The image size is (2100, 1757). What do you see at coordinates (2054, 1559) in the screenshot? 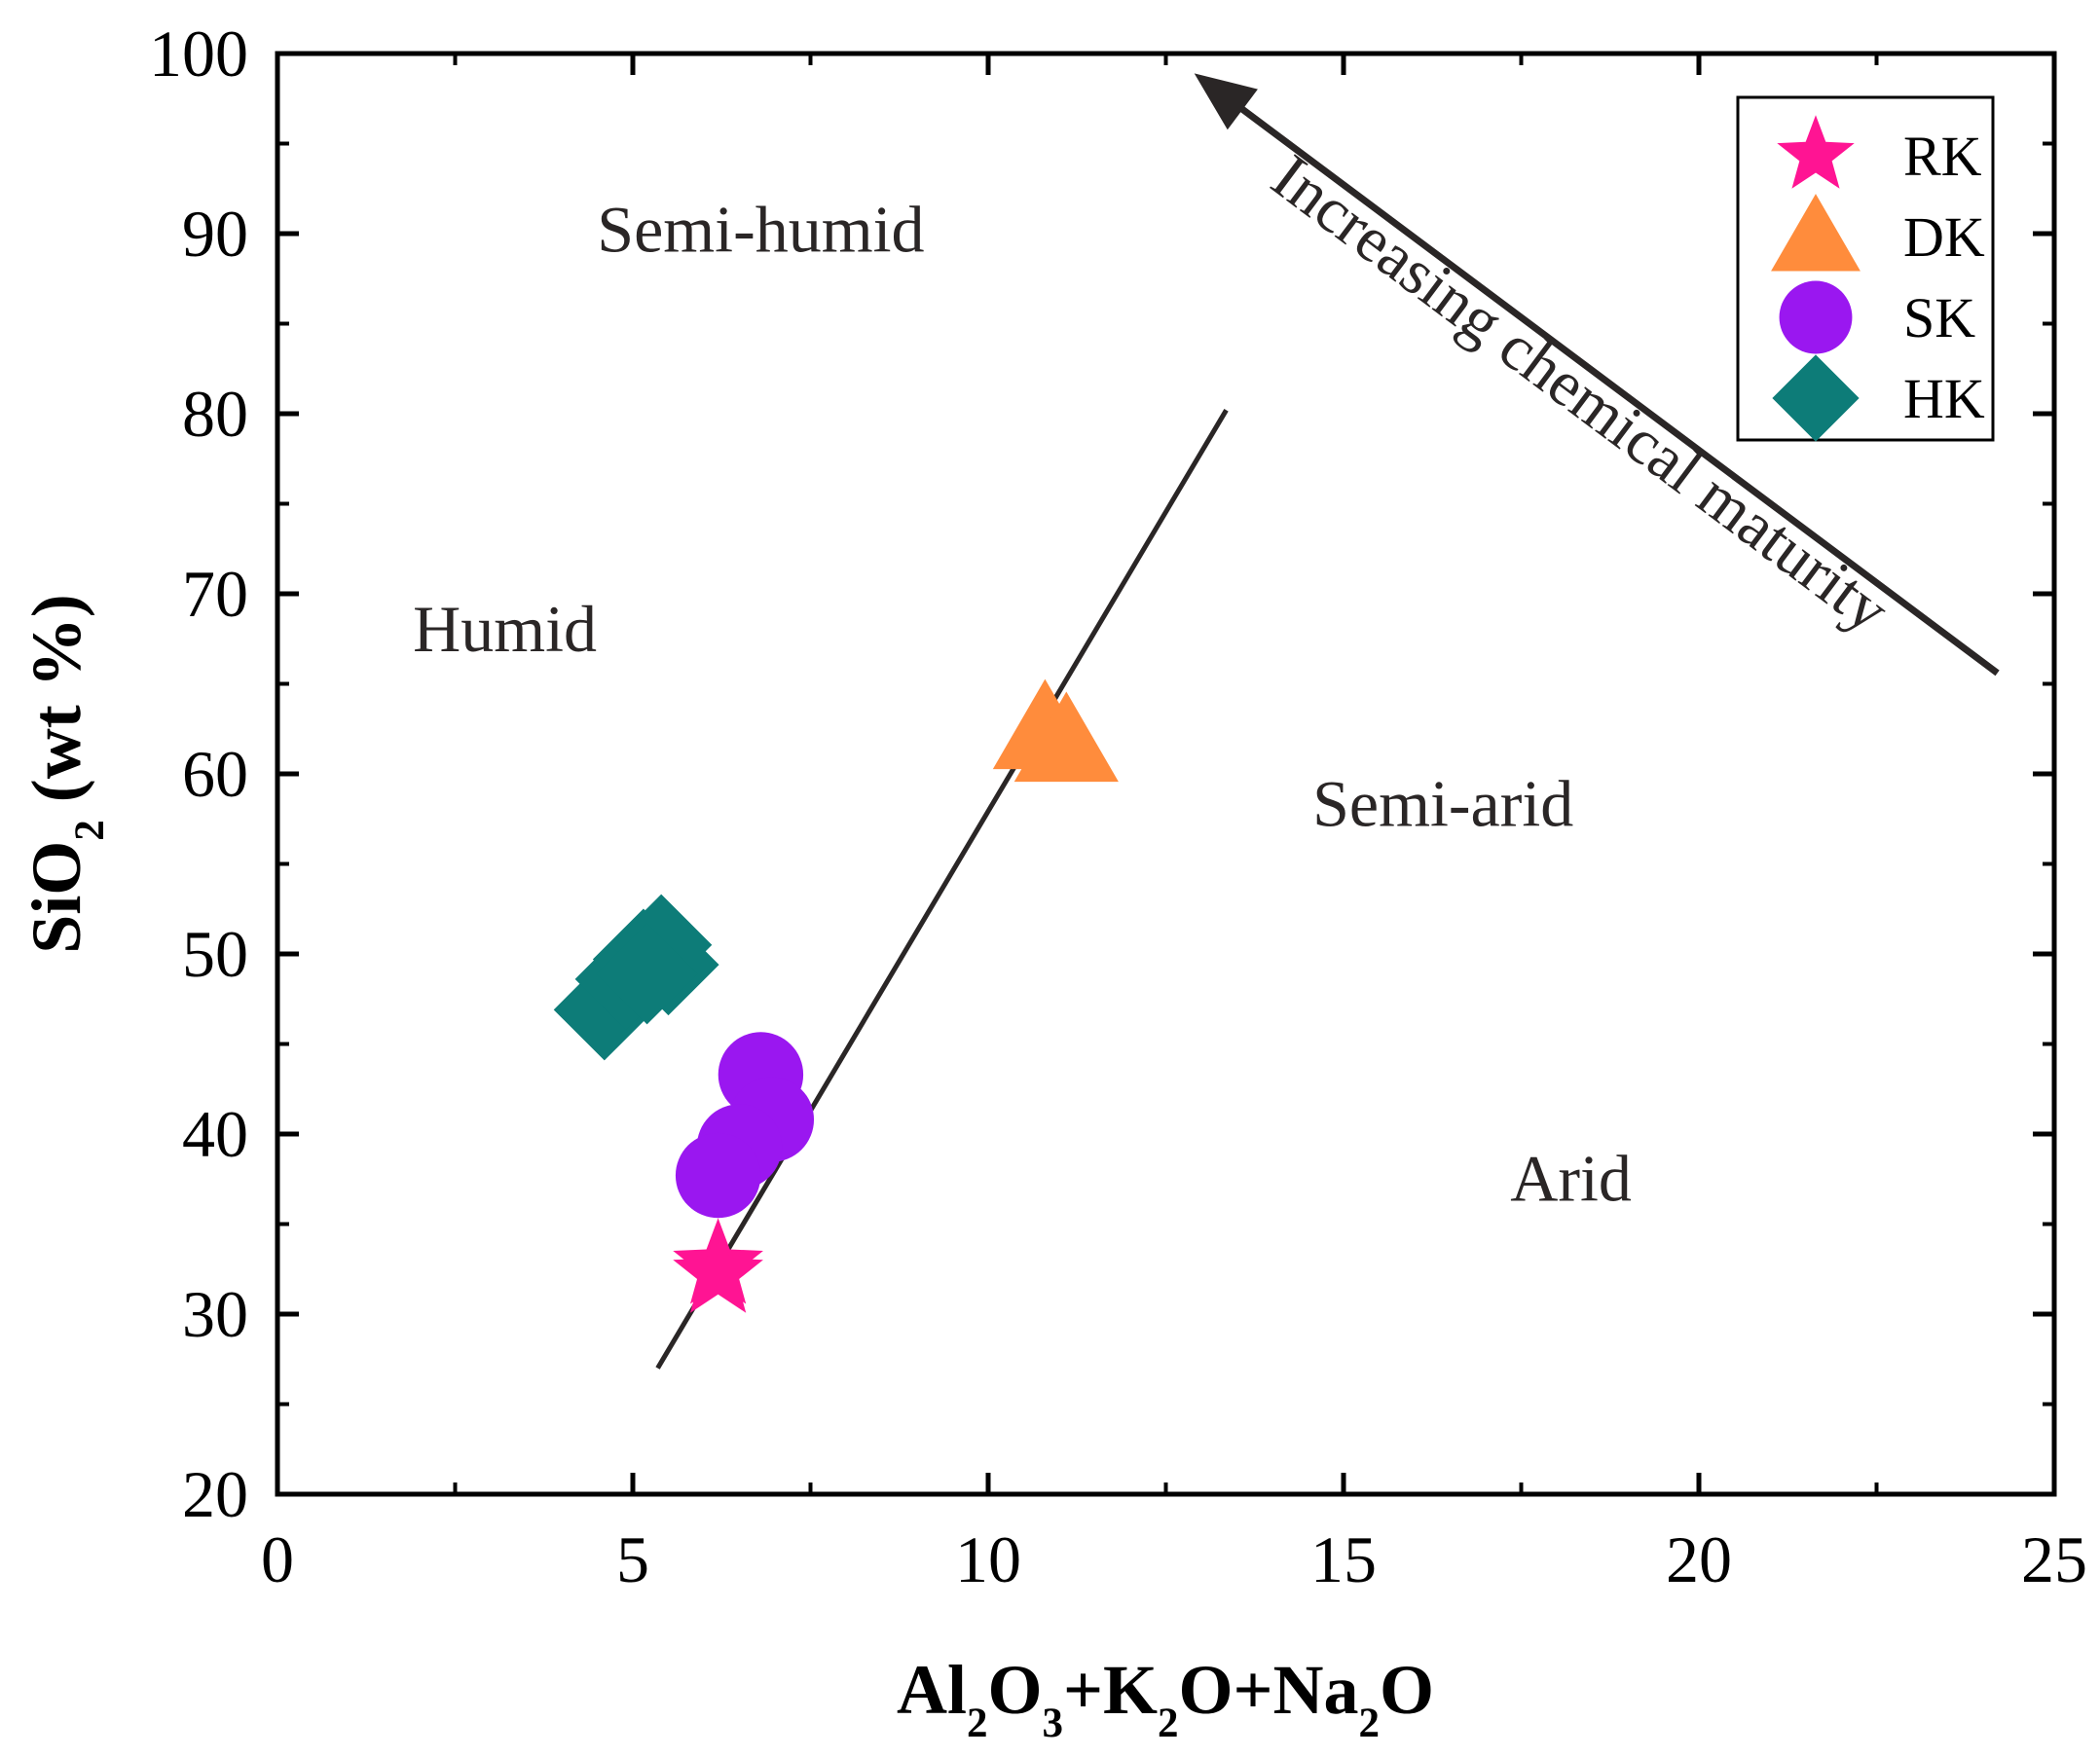
I see `x-tick-label: 25` at bounding box center [2054, 1559].